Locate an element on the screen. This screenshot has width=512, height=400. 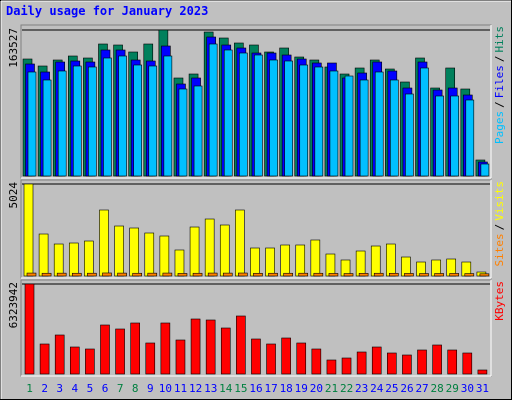
x-tick-label: 1 is located at coordinates (29, 388).